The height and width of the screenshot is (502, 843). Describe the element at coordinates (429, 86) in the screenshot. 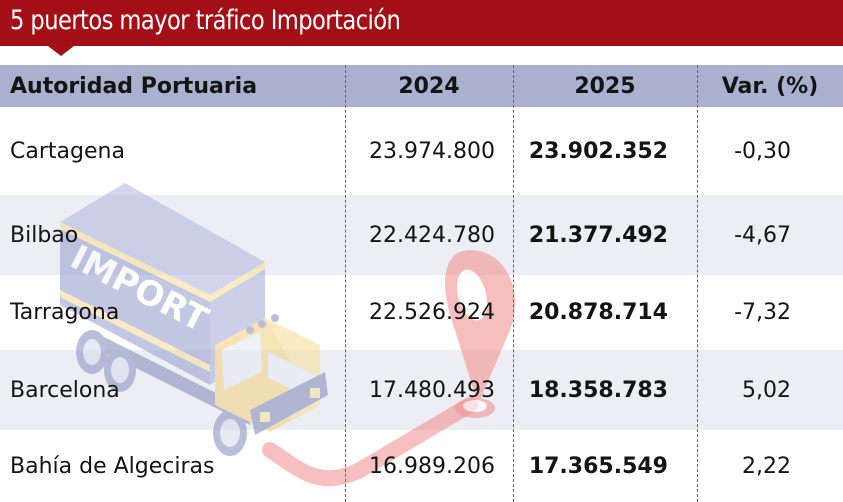

I see `header-2024: 2024` at that location.